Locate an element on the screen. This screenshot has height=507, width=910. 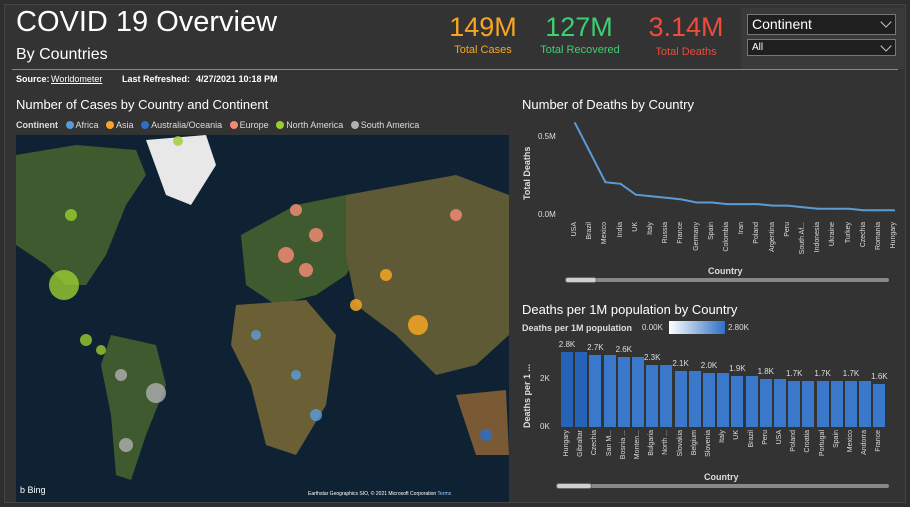
per-million-legend-max: 2.80K is located at coordinates (738, 327).